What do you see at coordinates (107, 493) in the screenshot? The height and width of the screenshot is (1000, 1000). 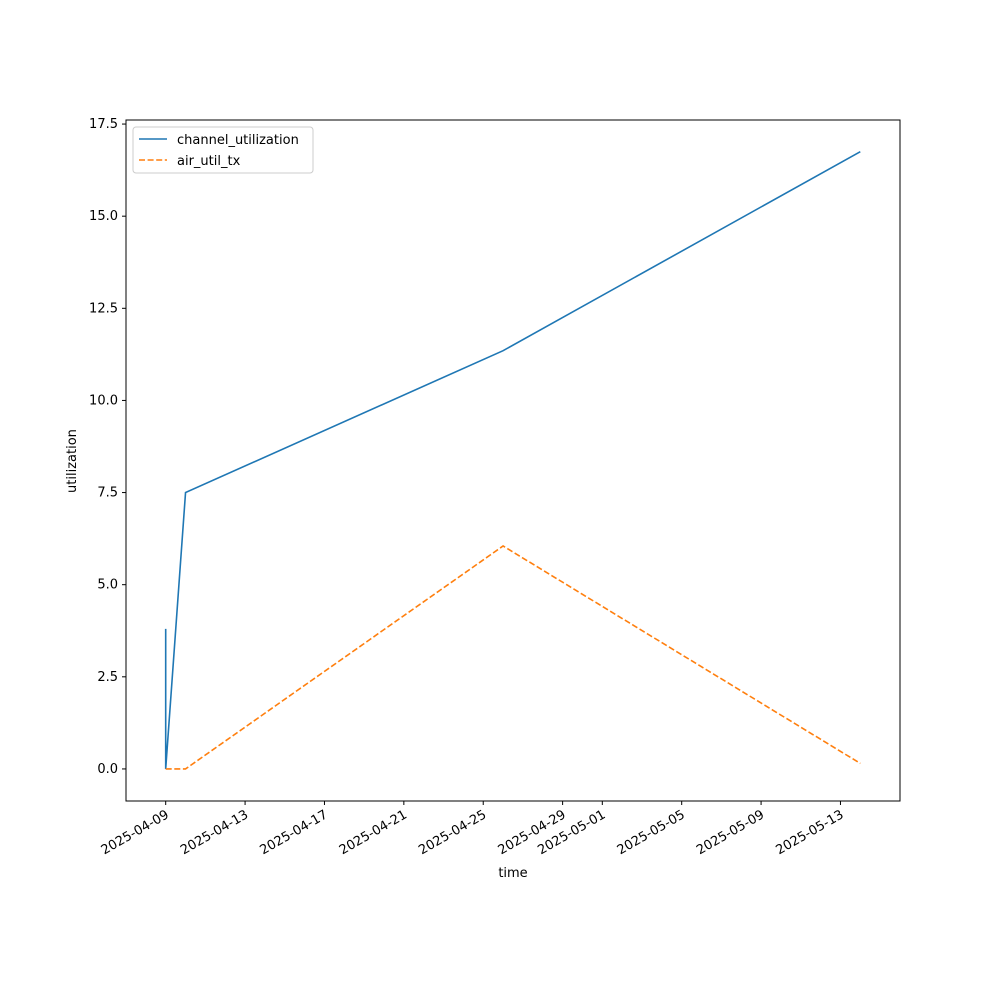 I see `y-tick-label: 7.5` at bounding box center [107, 493].